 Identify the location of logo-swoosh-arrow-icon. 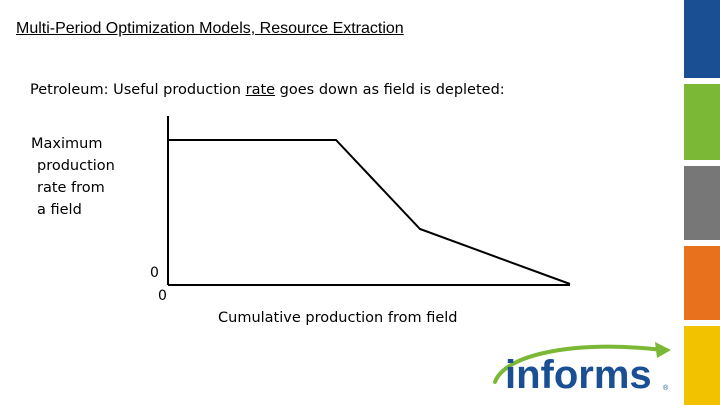
(579, 364).